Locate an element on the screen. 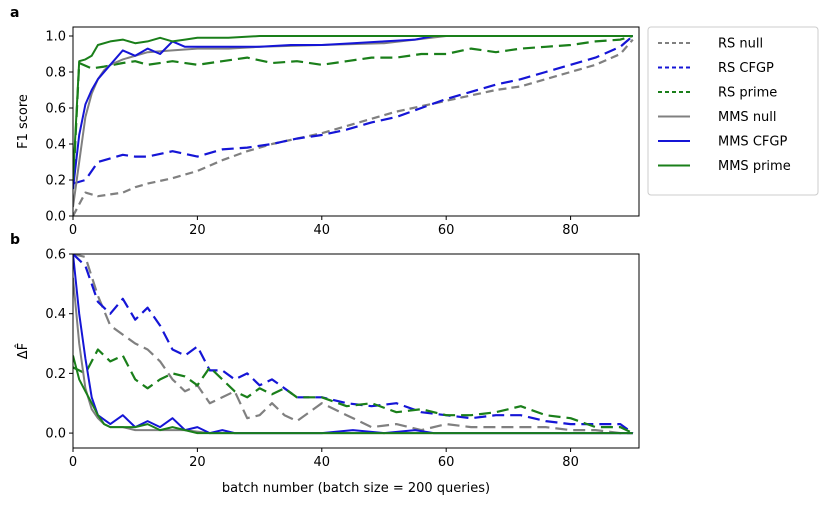 The width and height of the screenshot is (830, 506). y-tick-label: 1.0 is located at coordinates (55, 37).